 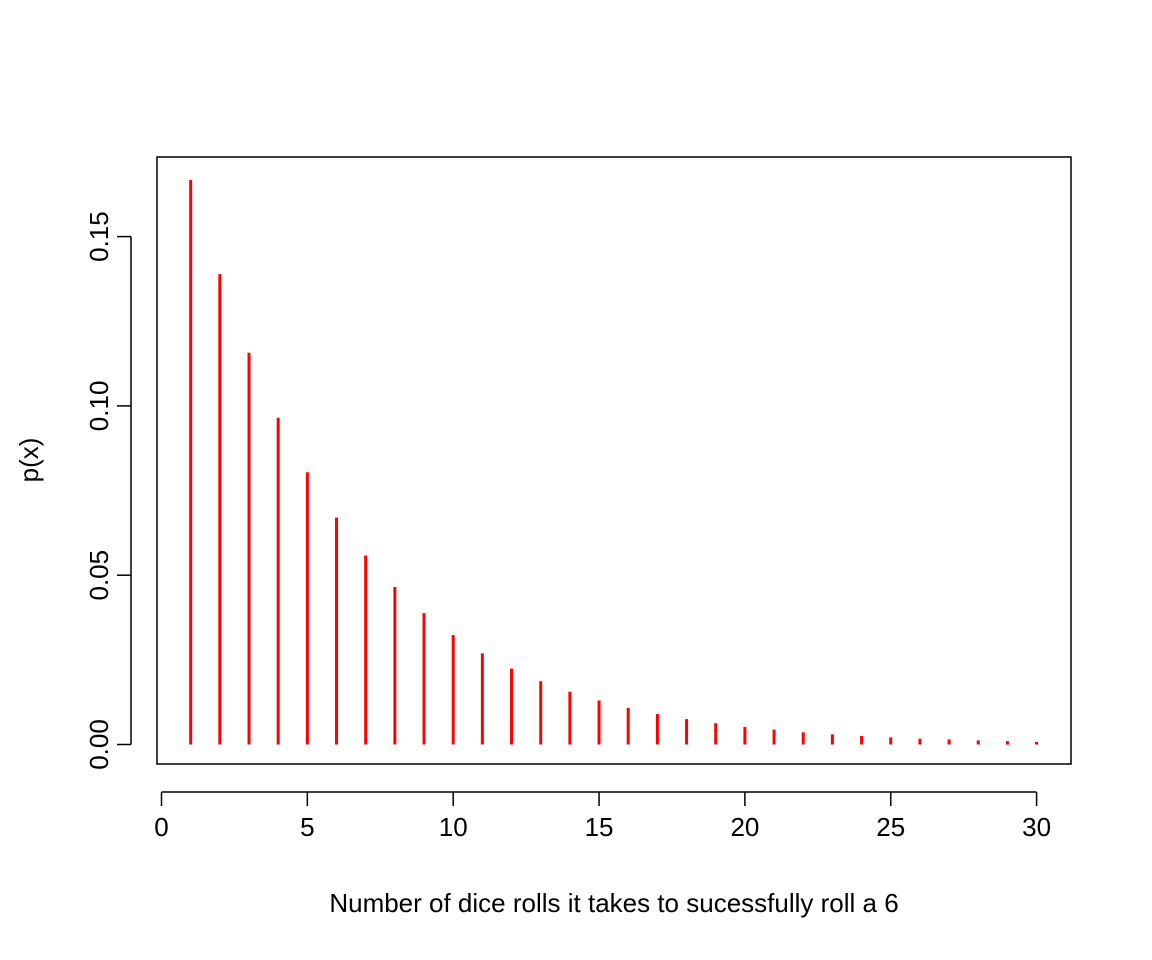 I want to click on y-tick-label: 0.05, so click(x=99, y=575).